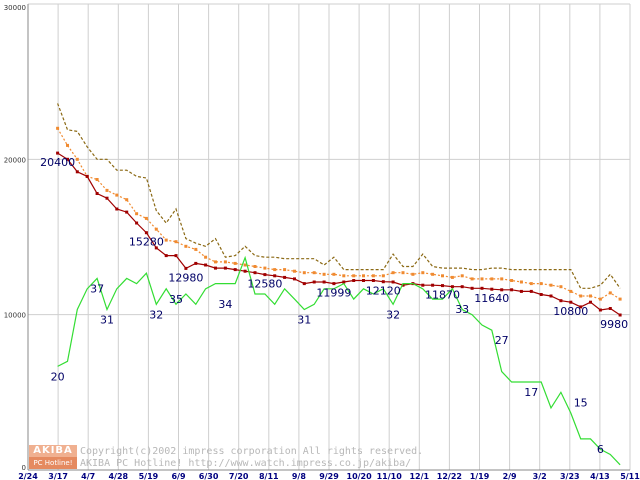 The height and width of the screenshot is (480, 640). Describe the element at coordinates (53, 463) in the screenshot. I see `logo-bottom-text: PC Hotline!` at that location.